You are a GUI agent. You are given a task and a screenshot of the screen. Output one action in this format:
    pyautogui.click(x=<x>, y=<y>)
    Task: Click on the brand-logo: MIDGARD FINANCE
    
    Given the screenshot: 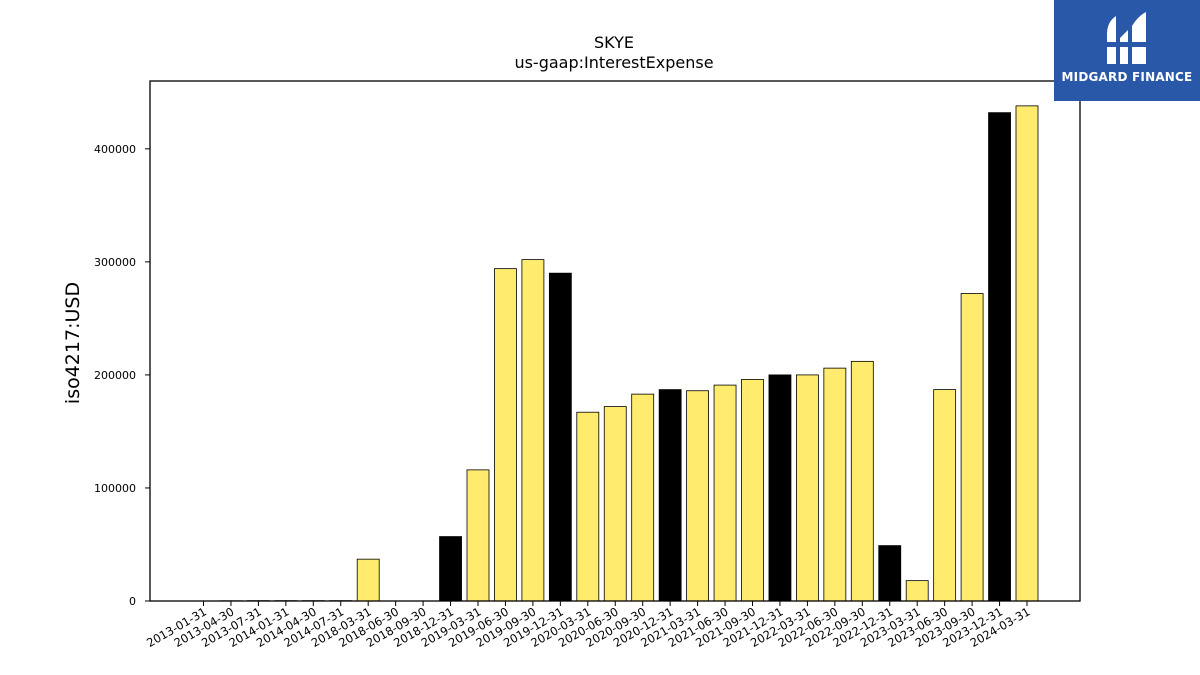 What is the action you would take?
    pyautogui.click(x=1127, y=50)
    